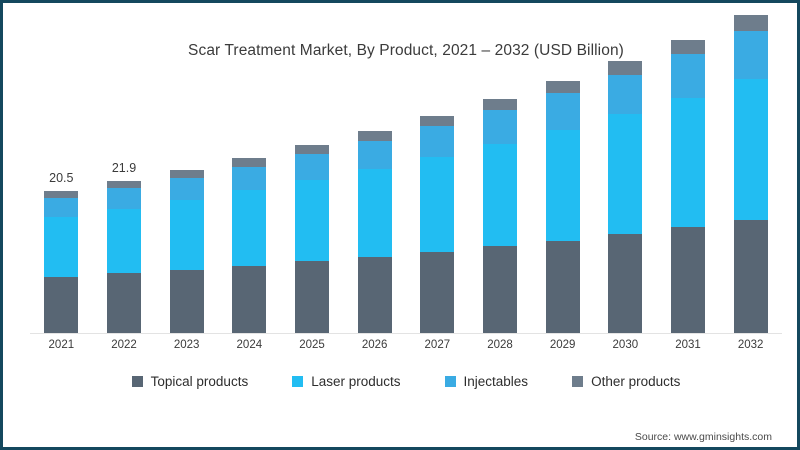 The width and height of the screenshot is (800, 450). What do you see at coordinates (61, 178) in the screenshot?
I see `bar-value-label: 20.5` at bounding box center [61, 178].